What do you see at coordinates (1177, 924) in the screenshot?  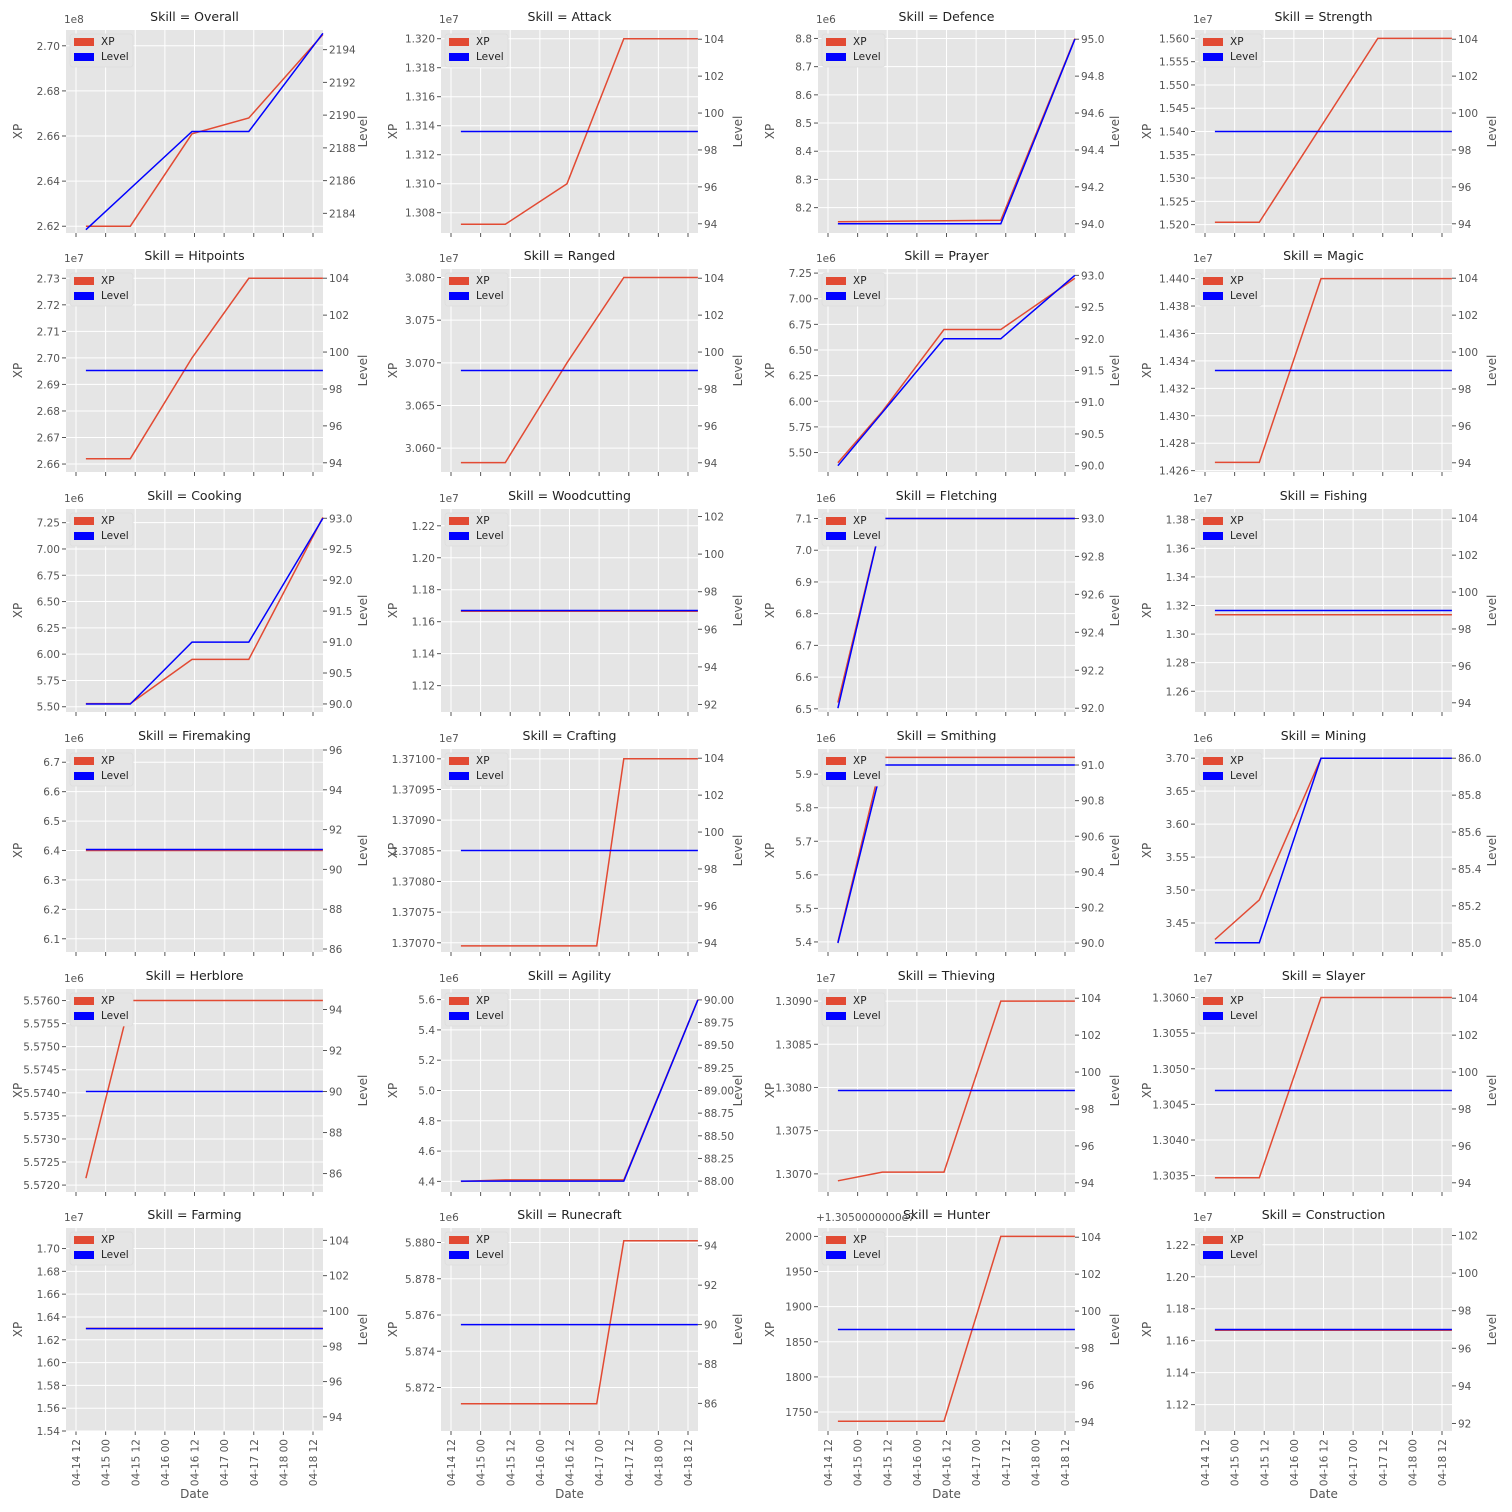 I see `y-left-tick-label: 3.45` at bounding box center [1177, 924].